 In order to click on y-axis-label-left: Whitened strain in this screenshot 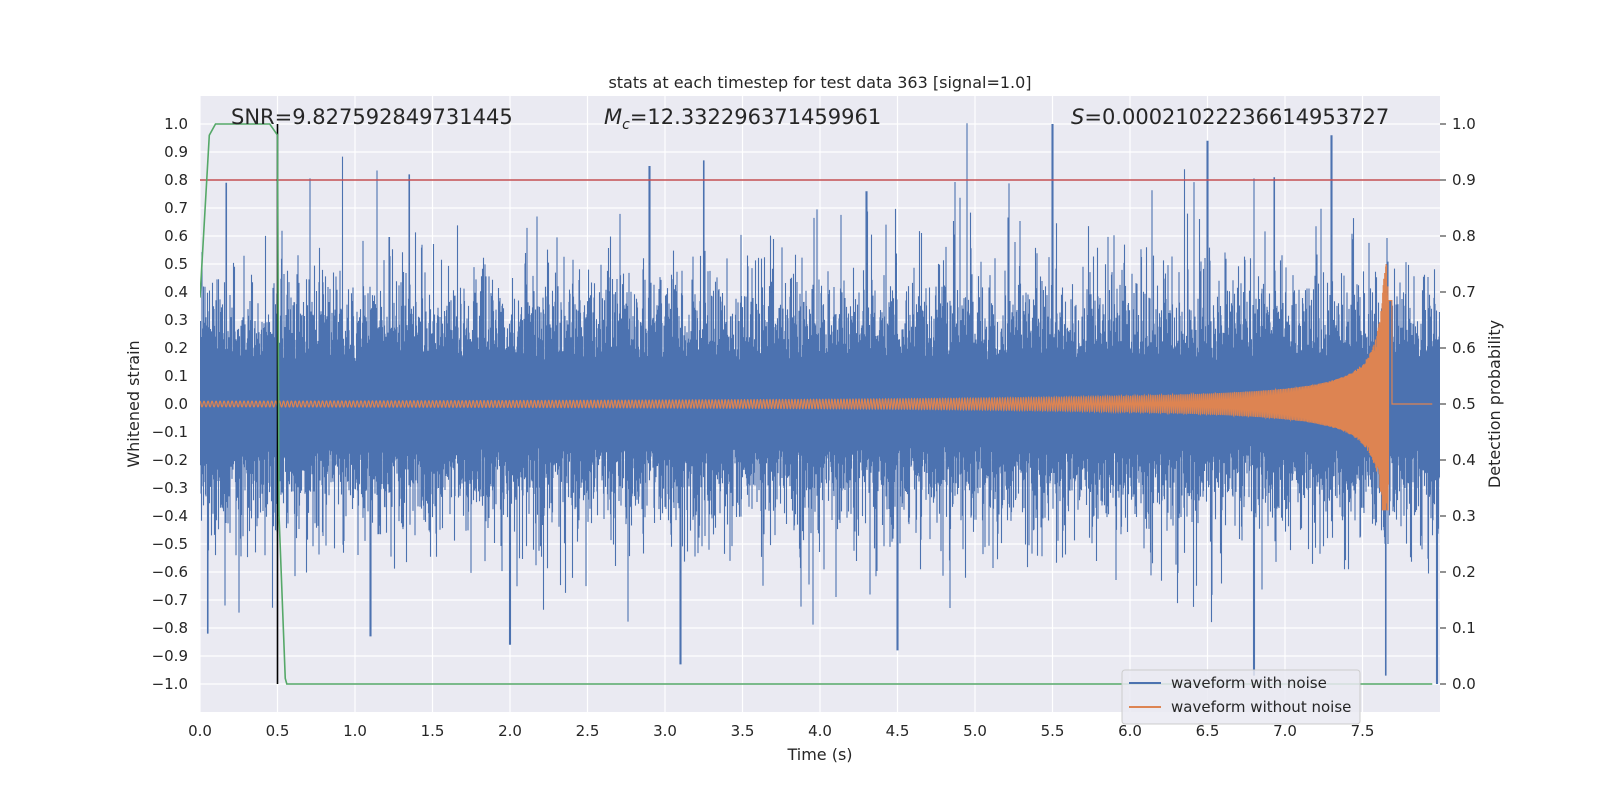, I will do `click(133, 403)`.